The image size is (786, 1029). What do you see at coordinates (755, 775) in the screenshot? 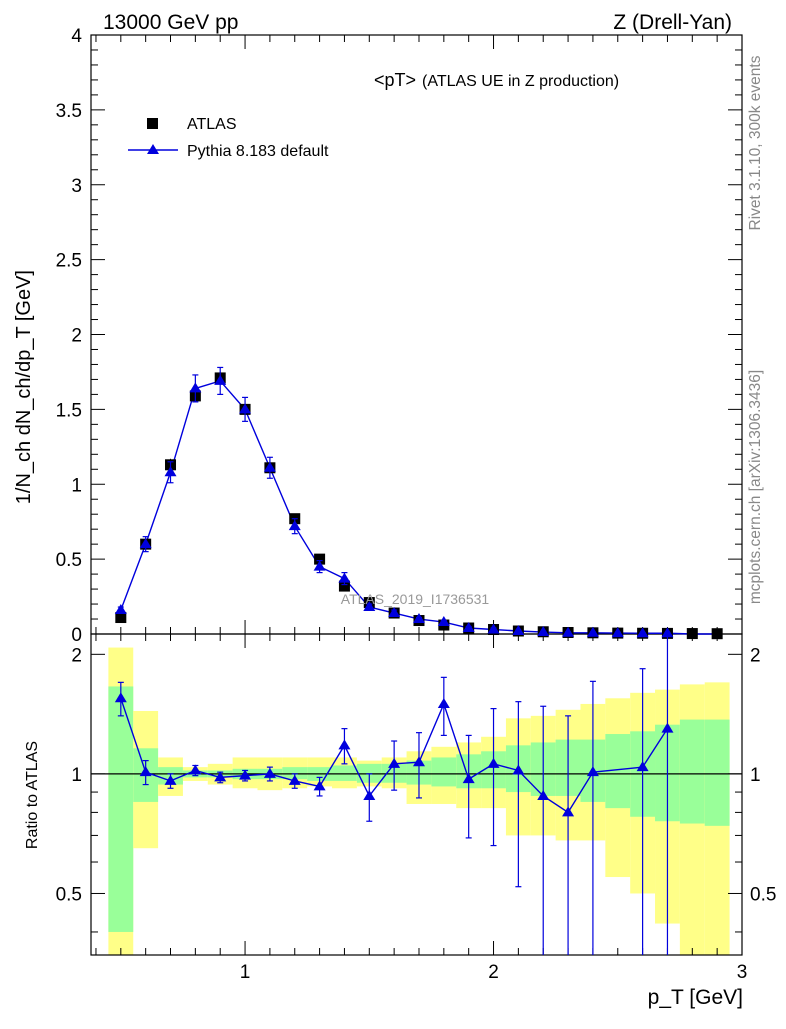
I see `ratio-y-tick-label-right: 1` at bounding box center [755, 775].